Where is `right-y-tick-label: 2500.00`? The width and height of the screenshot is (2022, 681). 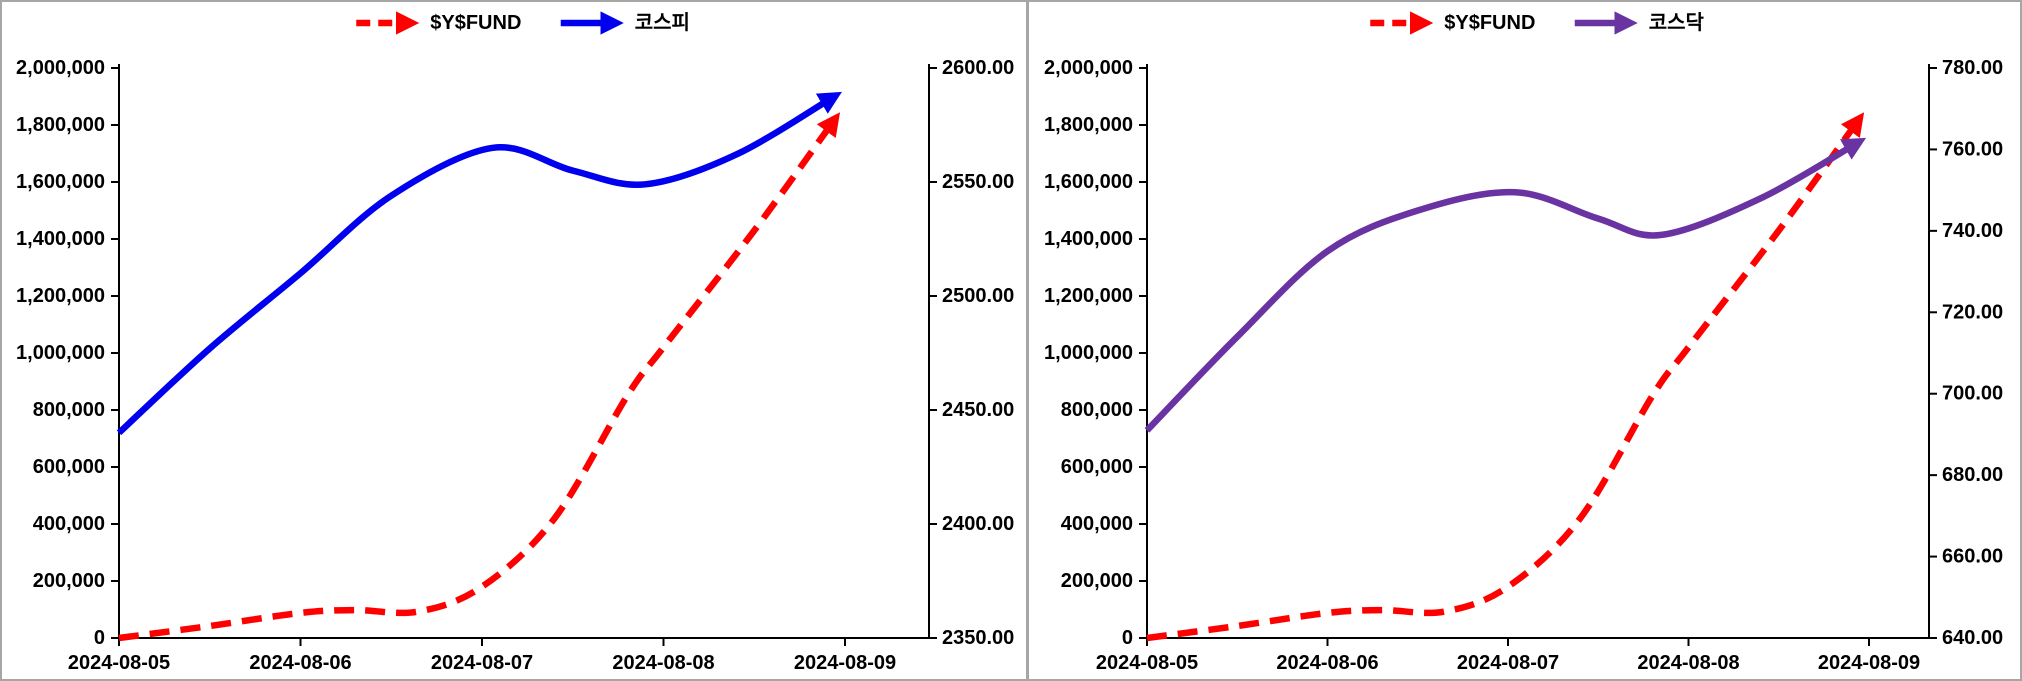
right-y-tick-label: 2500.00 is located at coordinates (978, 296).